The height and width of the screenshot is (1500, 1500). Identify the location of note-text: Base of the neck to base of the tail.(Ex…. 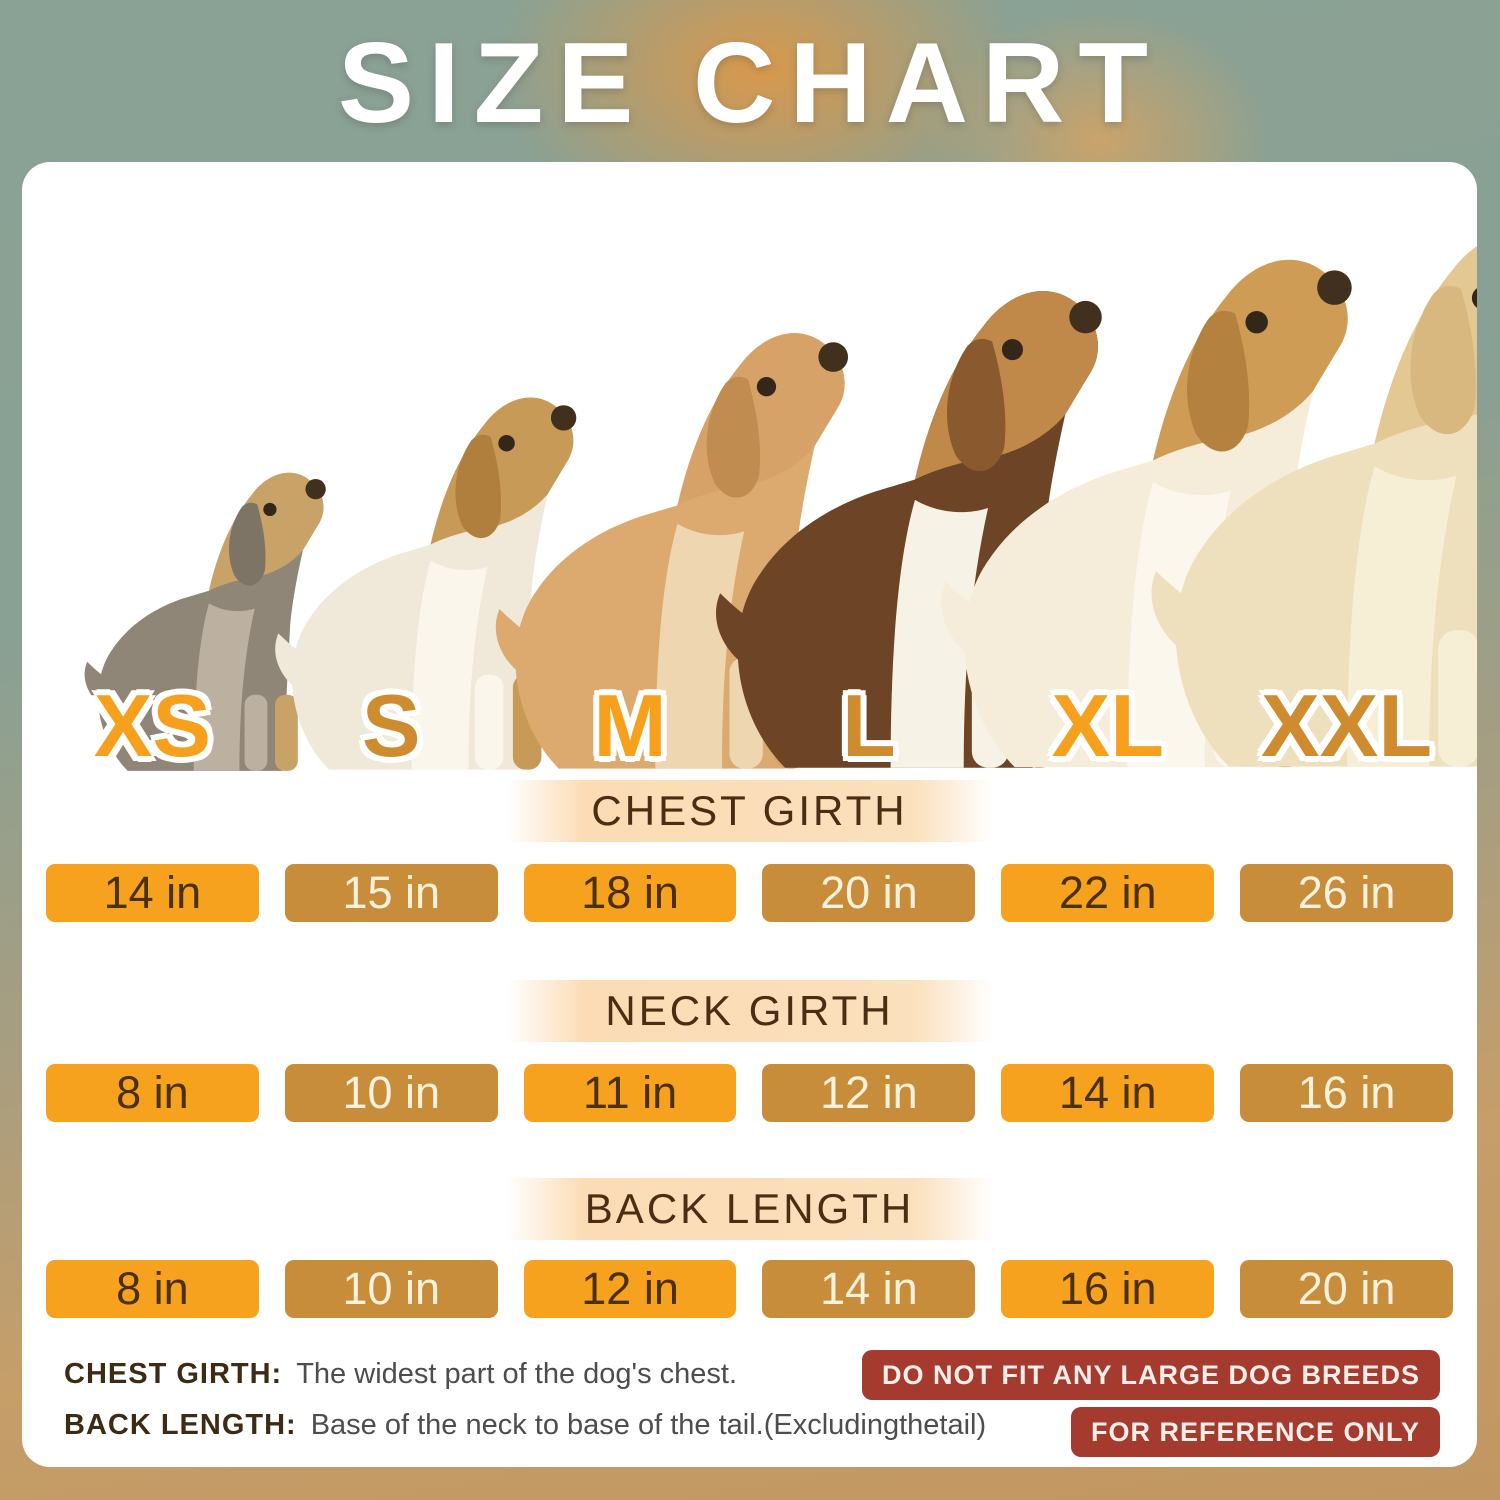
(648, 1425).